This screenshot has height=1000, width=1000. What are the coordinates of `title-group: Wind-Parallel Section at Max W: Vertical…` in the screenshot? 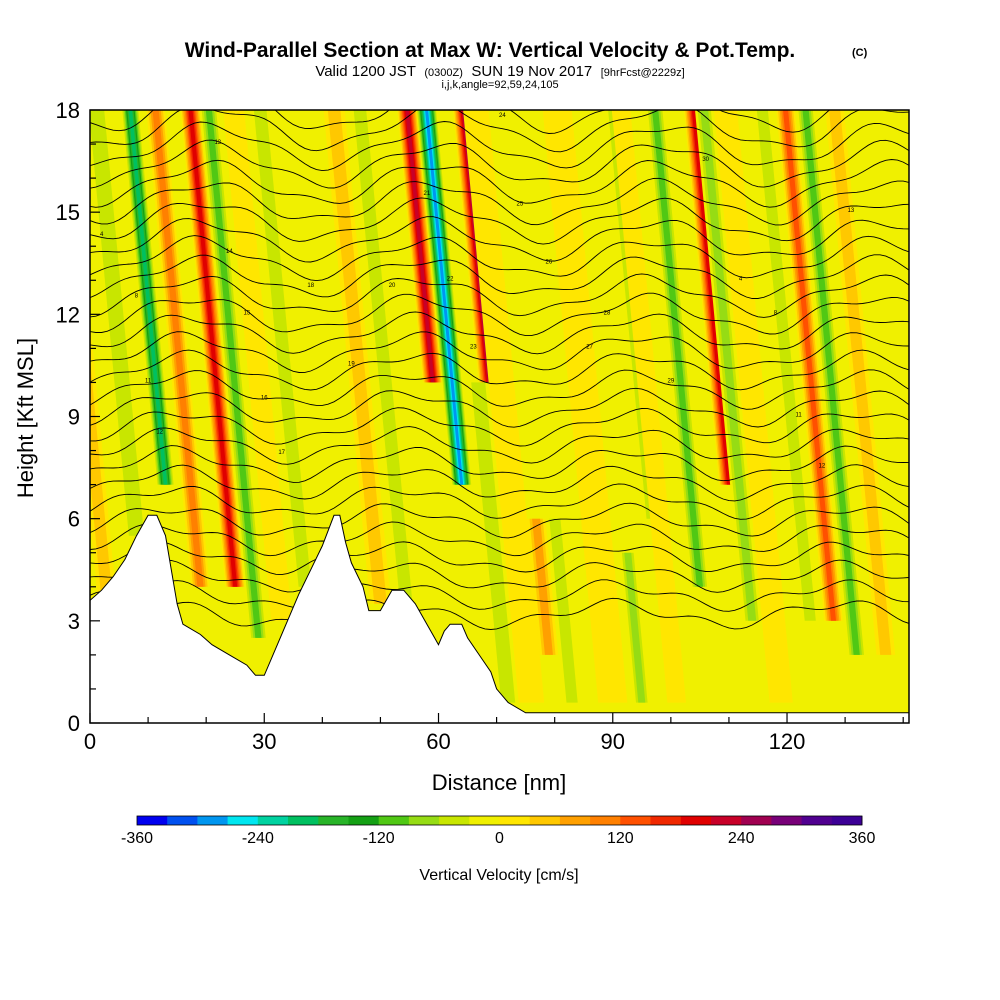 It's located at (526, 65).